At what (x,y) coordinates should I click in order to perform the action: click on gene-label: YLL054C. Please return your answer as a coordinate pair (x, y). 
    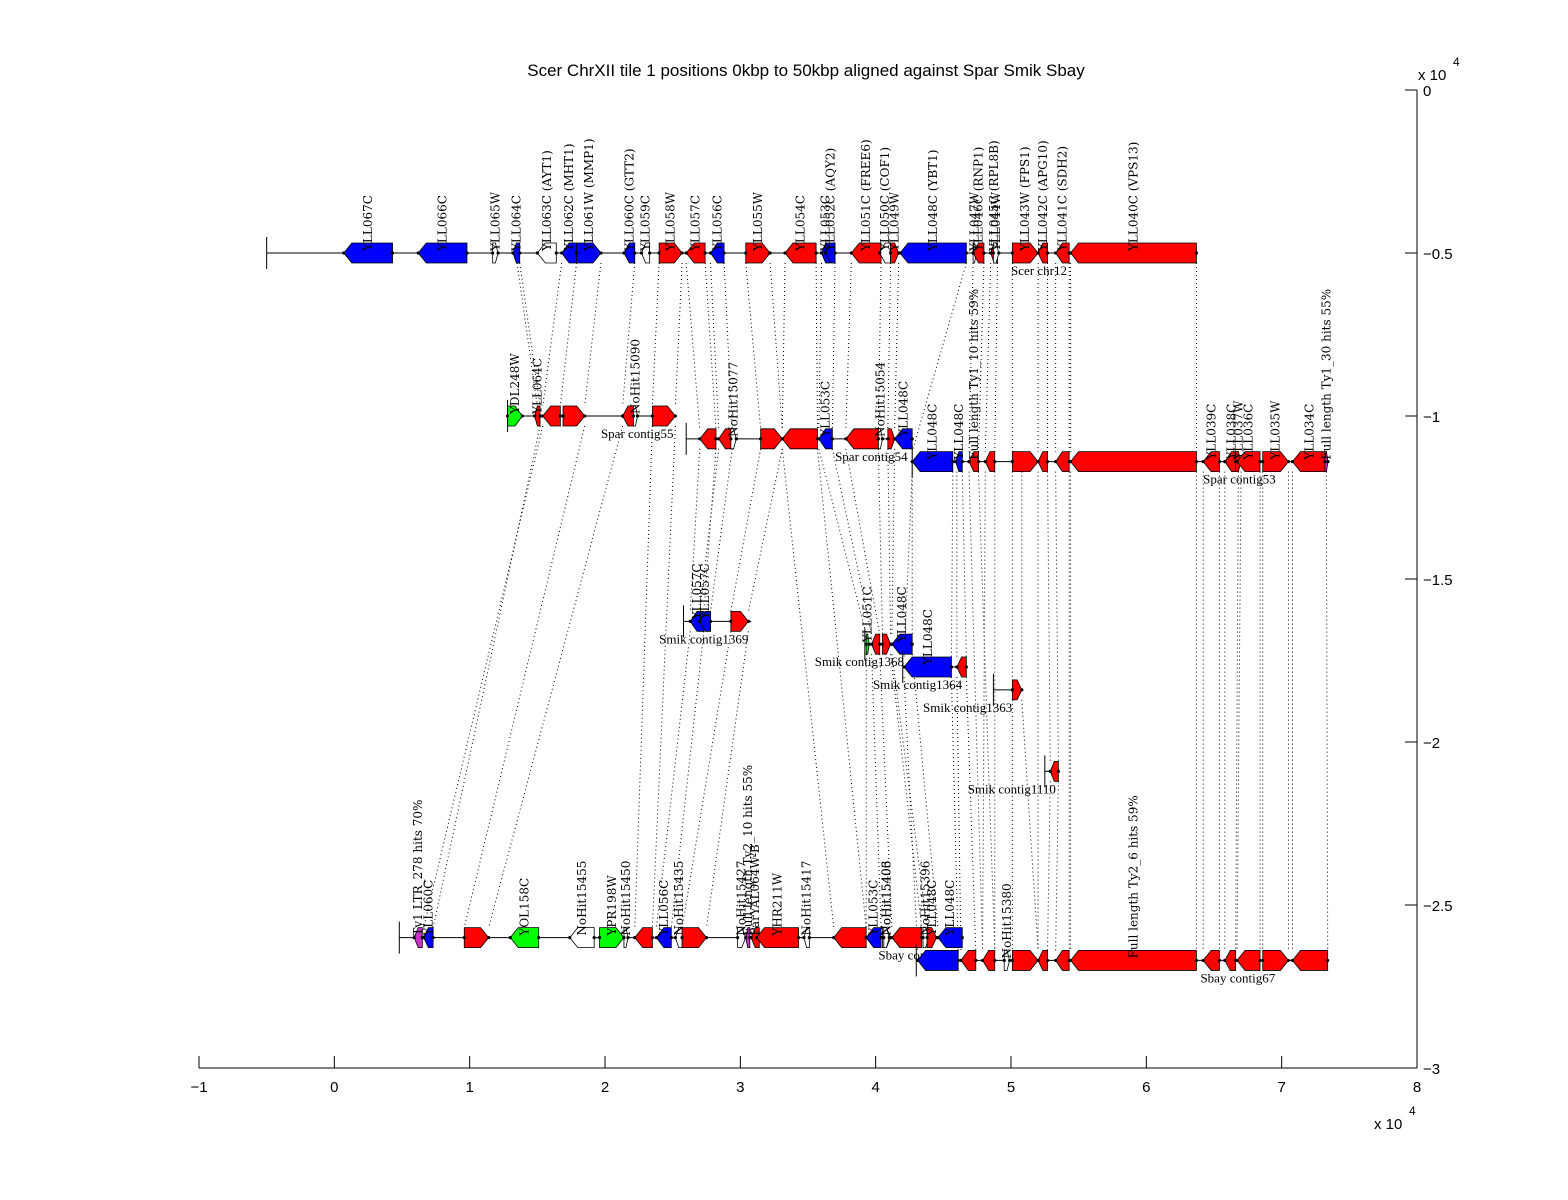
    Looking at the image, I should click on (801, 223).